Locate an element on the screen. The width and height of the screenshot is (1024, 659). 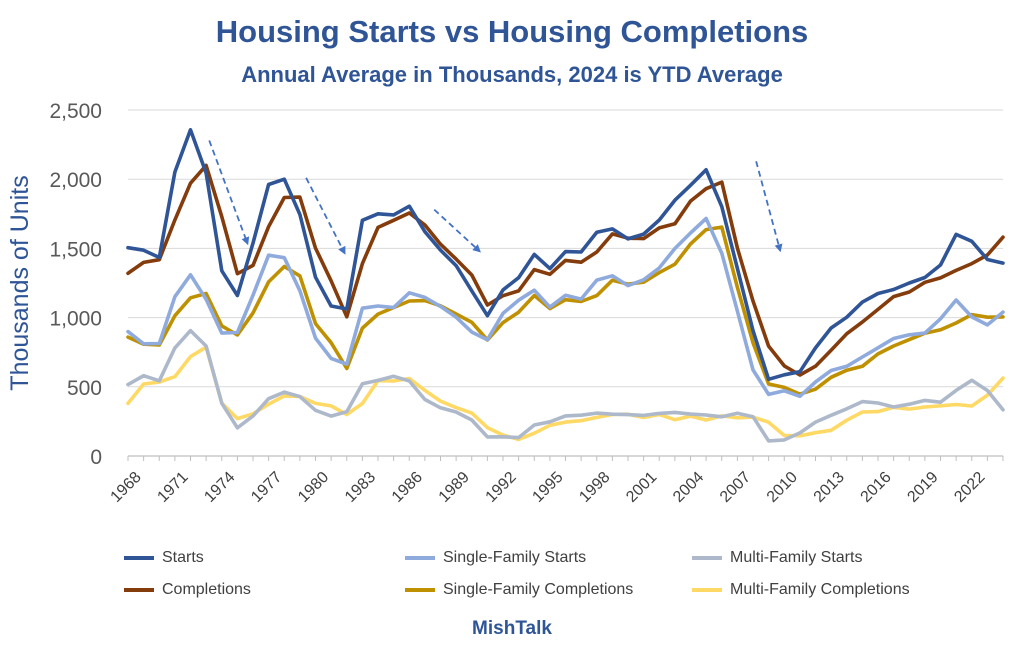
x-tick-label: 2019 is located at coordinates (922, 487).